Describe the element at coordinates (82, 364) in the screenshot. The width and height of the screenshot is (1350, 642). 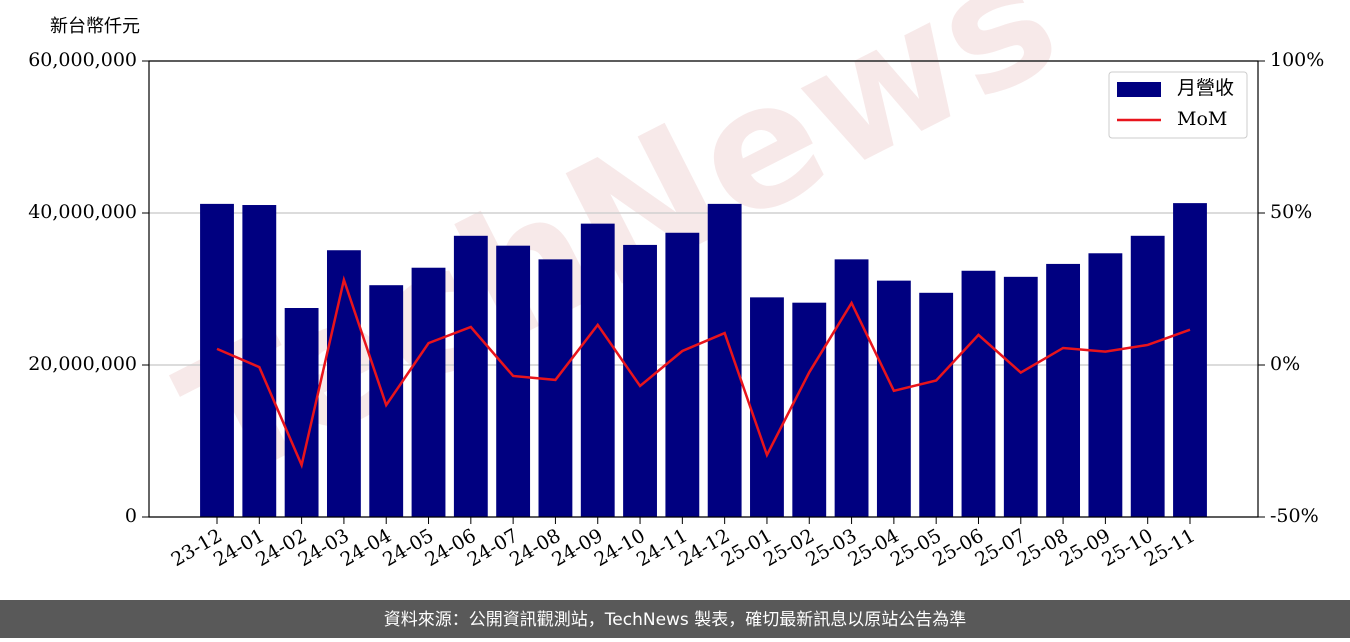
I see `y-tick-label: 20,000,000` at that location.